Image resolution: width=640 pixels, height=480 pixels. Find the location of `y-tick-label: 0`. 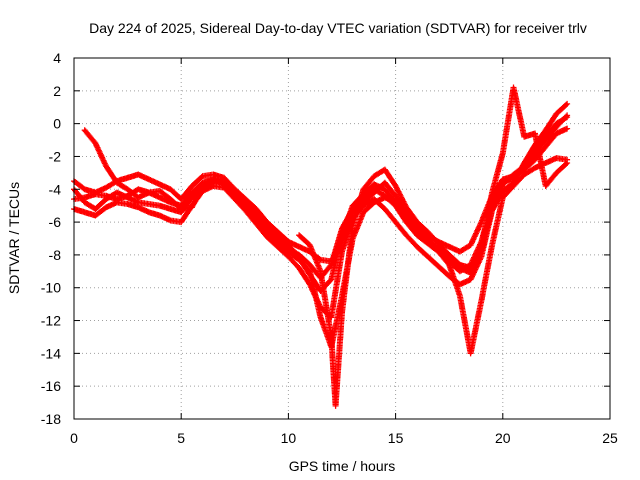

y-tick-label: 0 is located at coordinates (57, 124).